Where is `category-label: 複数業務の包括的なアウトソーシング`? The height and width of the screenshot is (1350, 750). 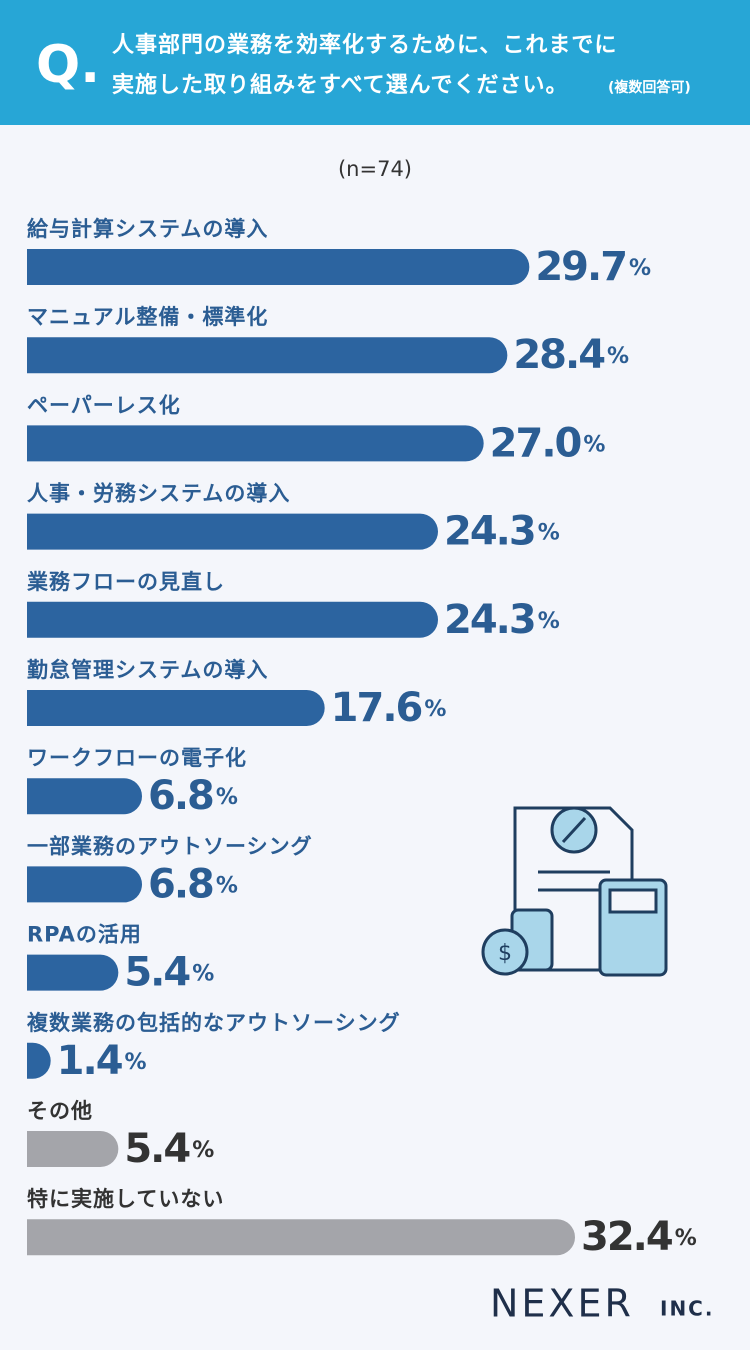 category-label: 複数業務の包括的なアウトソーシング is located at coordinates (213, 1023).